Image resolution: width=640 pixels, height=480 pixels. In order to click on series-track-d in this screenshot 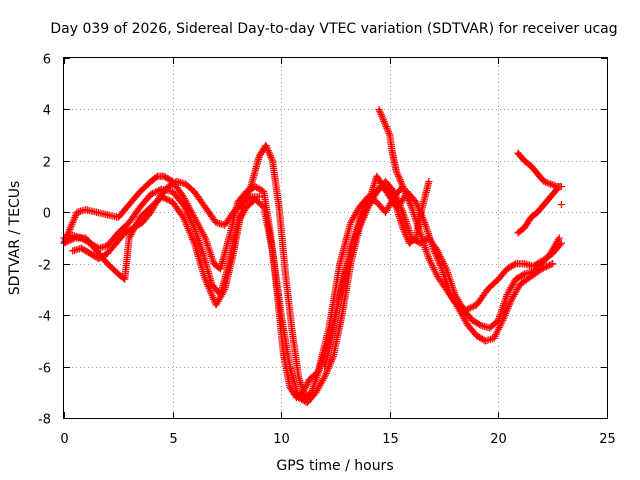, I will do `click(166, 220)`.